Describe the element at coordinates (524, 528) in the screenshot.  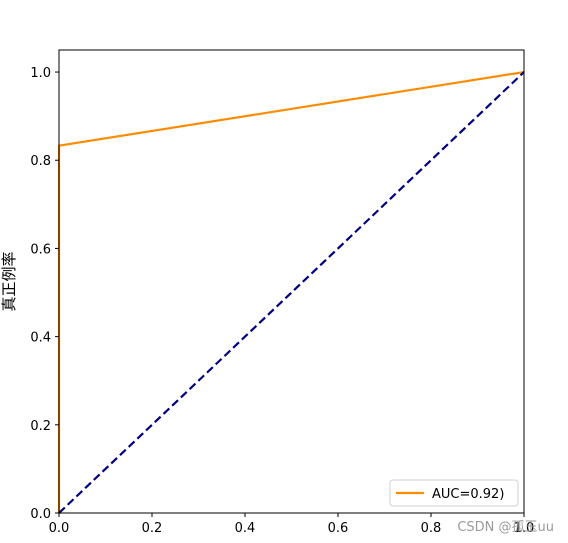
I see `x-tick-label: 1.0` at that location.